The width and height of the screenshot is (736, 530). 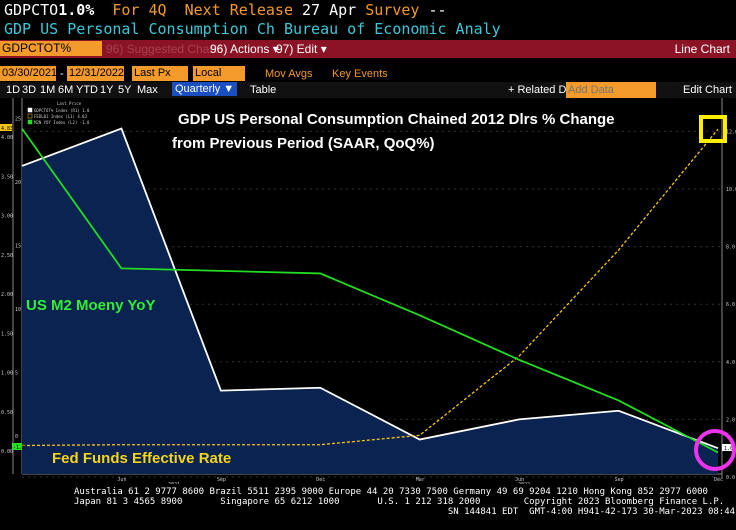 I want to click on right-axis-tick: 10.0, so click(x=731, y=190).